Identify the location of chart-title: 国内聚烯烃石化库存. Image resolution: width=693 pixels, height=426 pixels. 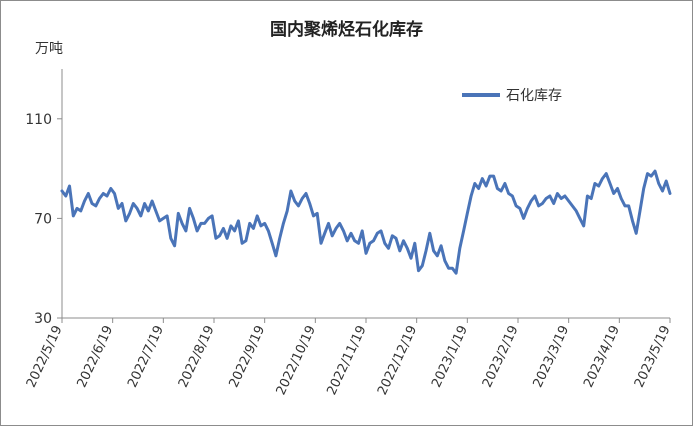
(346, 30).